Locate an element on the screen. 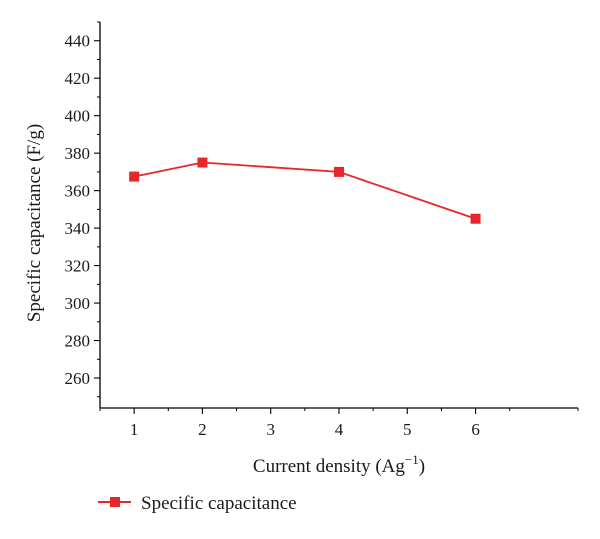 Image resolution: width=600 pixels, height=539 pixels. y-axis-title: Specific capacitance (F/g) is located at coordinates (34, 223).